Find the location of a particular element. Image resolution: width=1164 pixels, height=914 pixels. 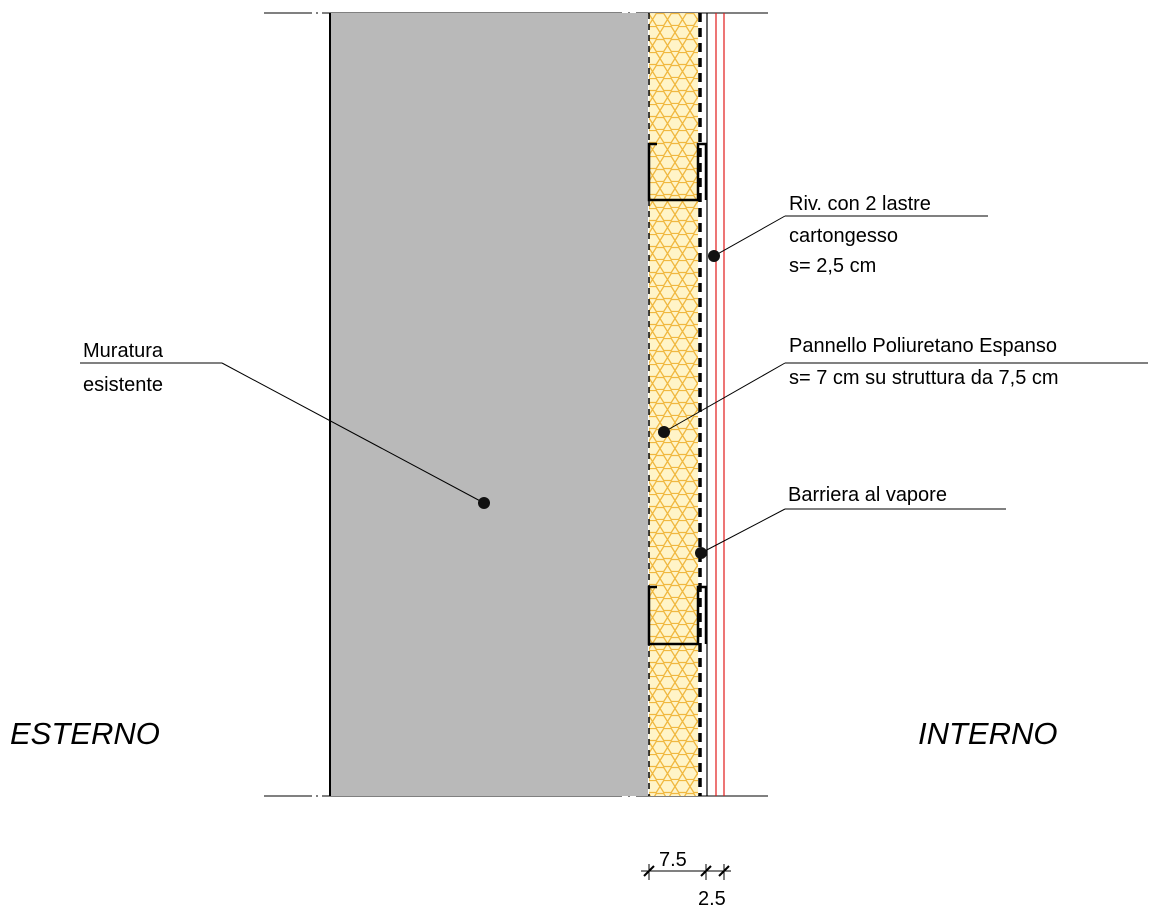

callout-insulation-leader is located at coordinates (724, 397).